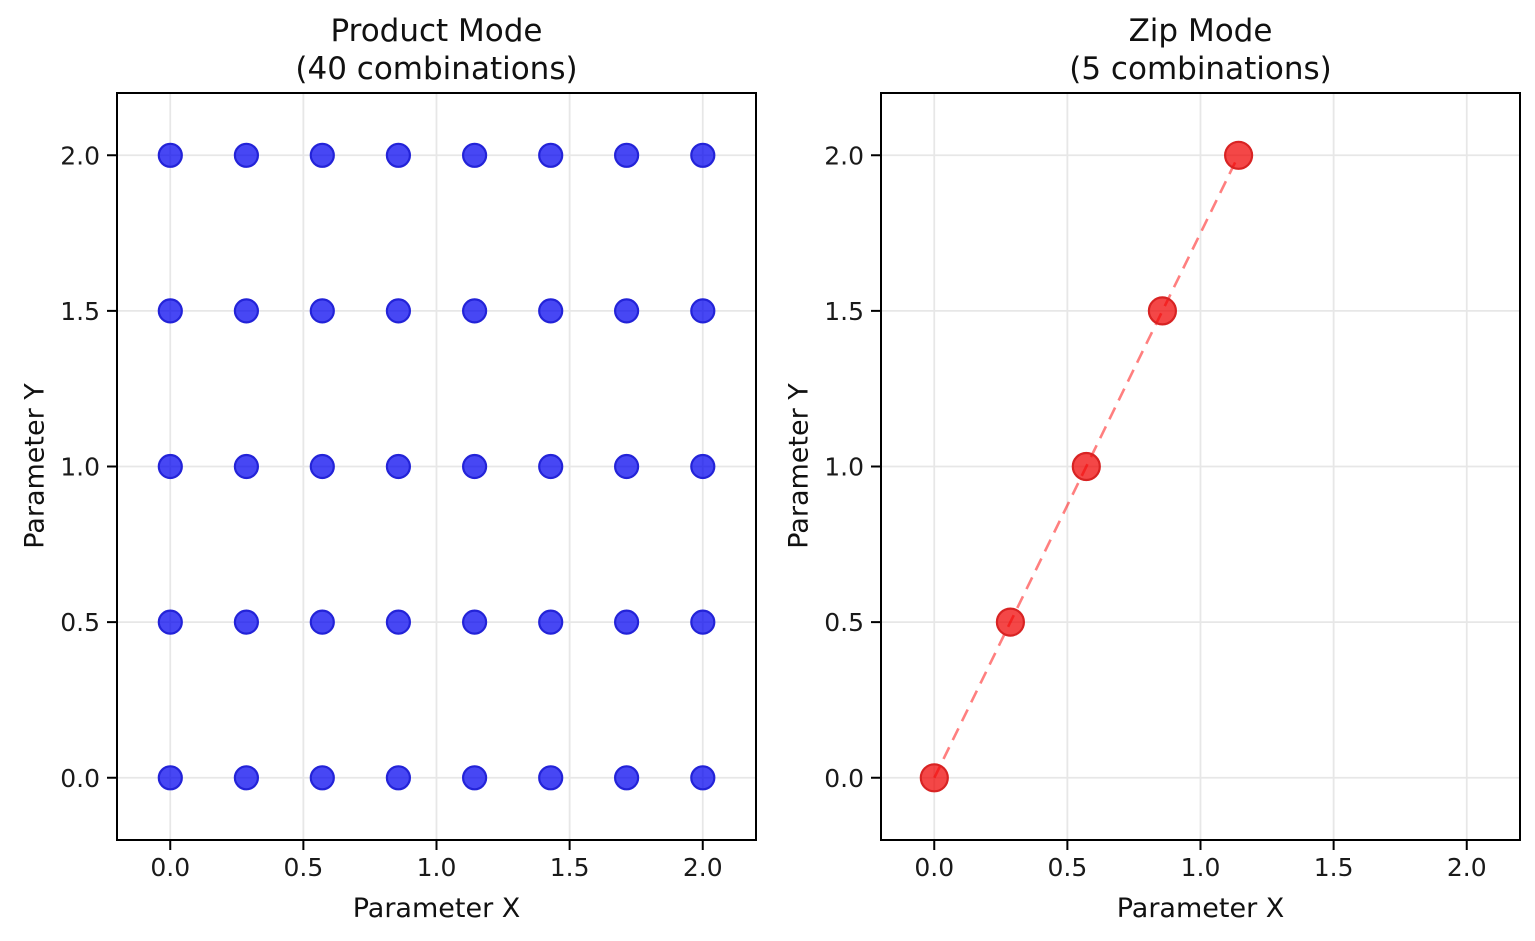 The height and width of the screenshot is (941, 1535). I want to click on left-chart-title-line2: (40 combinations), so click(436, 69).